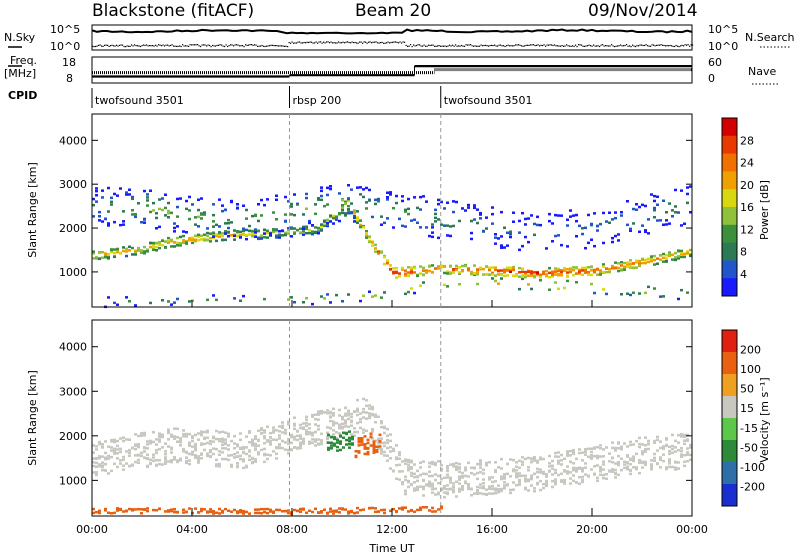 This screenshot has height=554, width=800. I want to click on power-colorbar-swatch, so click(729, 234).